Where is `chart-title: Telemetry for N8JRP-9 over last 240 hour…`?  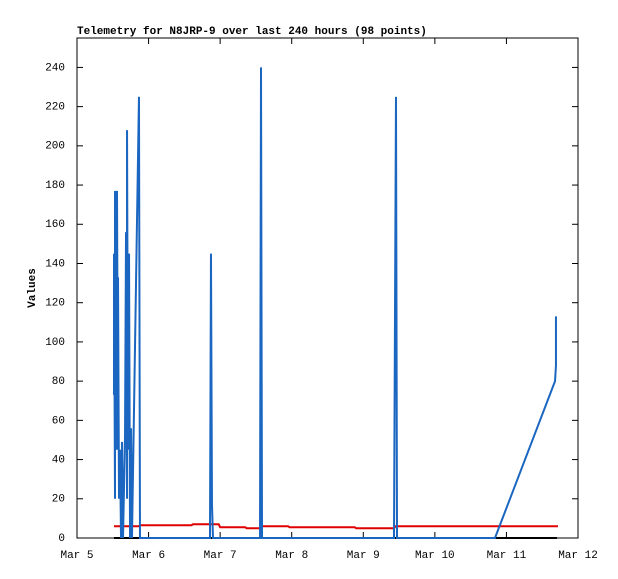
chart-title: Telemetry for N8JRP-9 over last 240 hour… is located at coordinates (252, 32).